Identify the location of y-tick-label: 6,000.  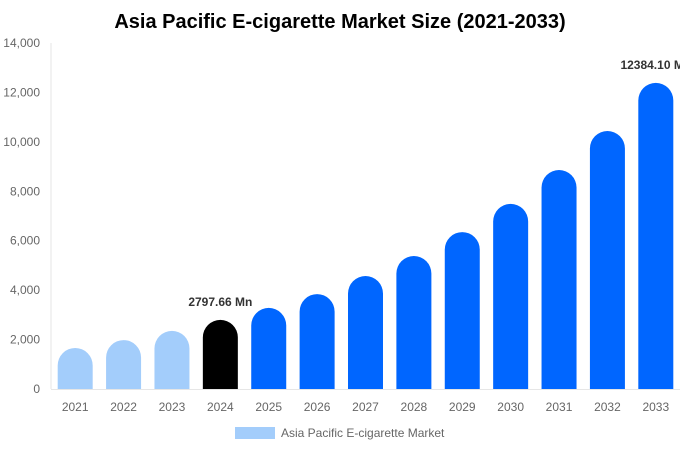
(25, 241).